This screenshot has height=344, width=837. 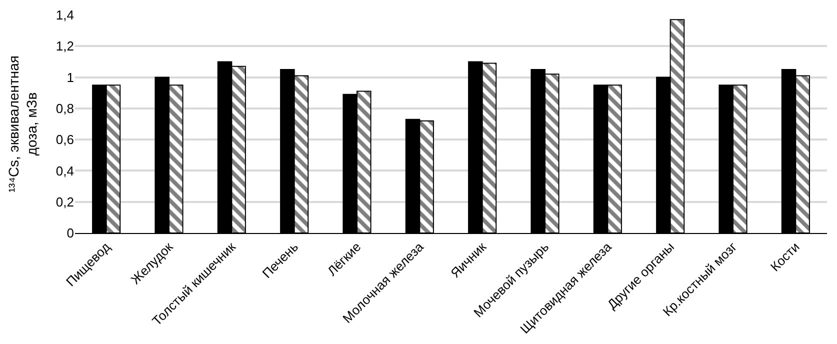 What do you see at coordinates (65, 170) in the screenshot?
I see `y-tick-label: 0,4` at bounding box center [65, 170].